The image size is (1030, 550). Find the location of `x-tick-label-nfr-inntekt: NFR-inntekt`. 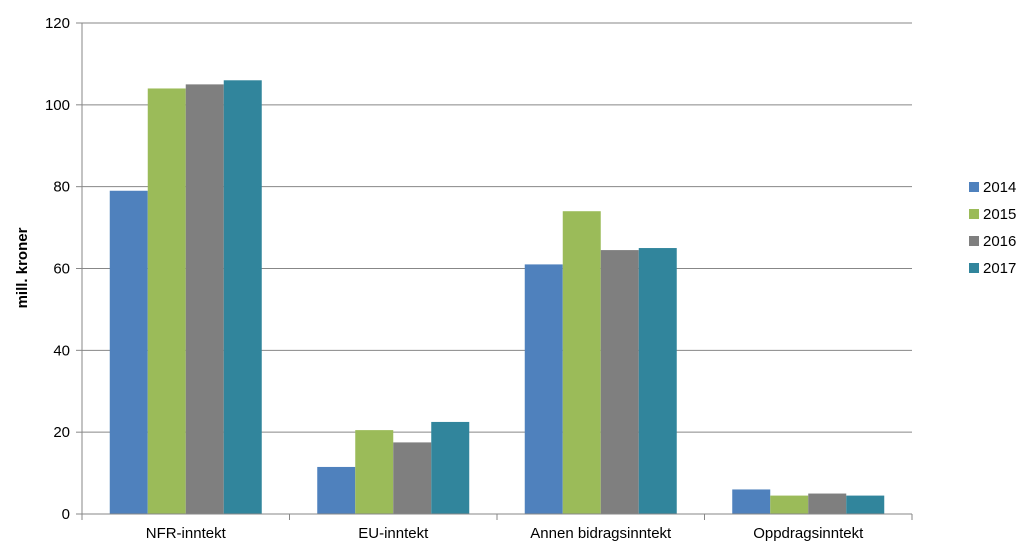

x-tick-label-nfr-inntekt: NFR-inntekt is located at coordinates (186, 533).